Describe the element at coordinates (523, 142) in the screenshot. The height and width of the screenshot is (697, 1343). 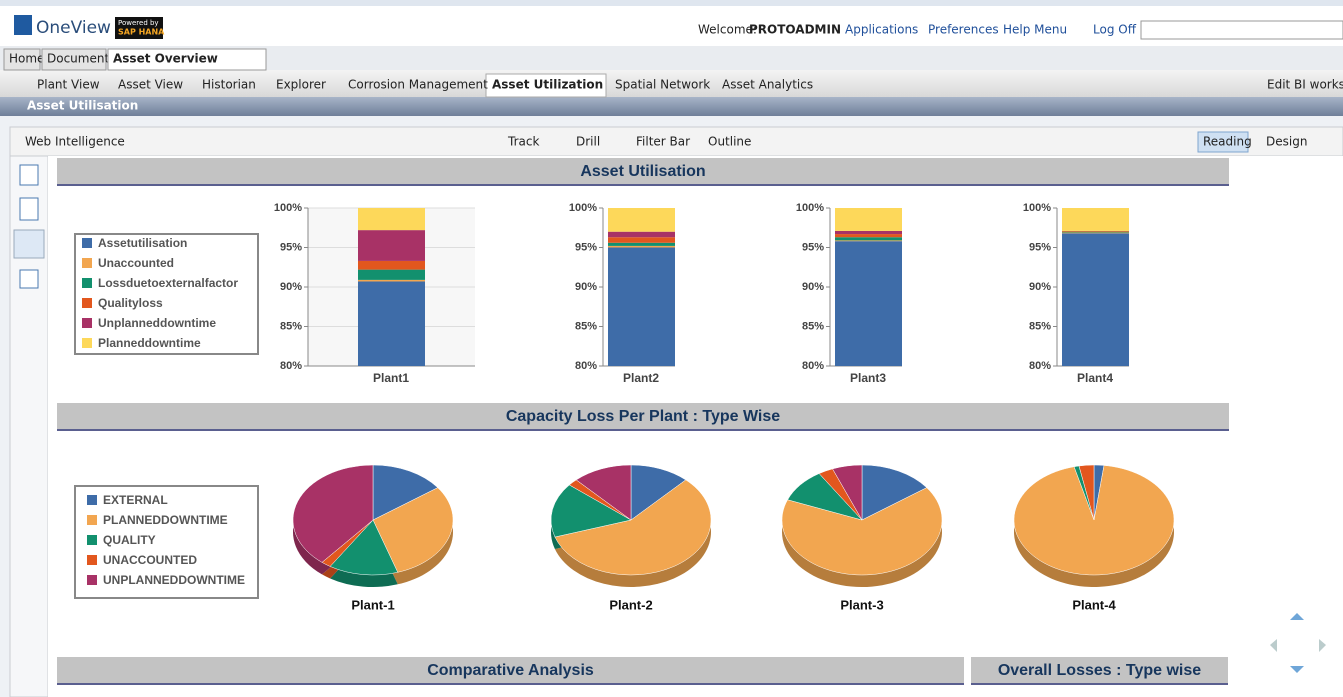
I see `toolbar-button: Track` at that location.